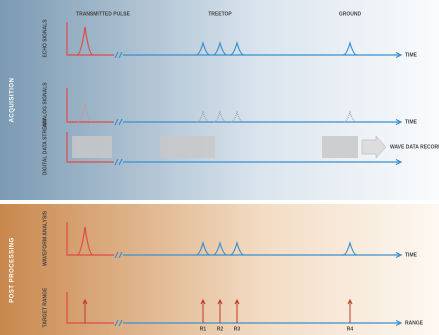 This screenshot has height=335, width=439. I want to click on row-label: WAVEFORM ANALYSIS, so click(45, 238).